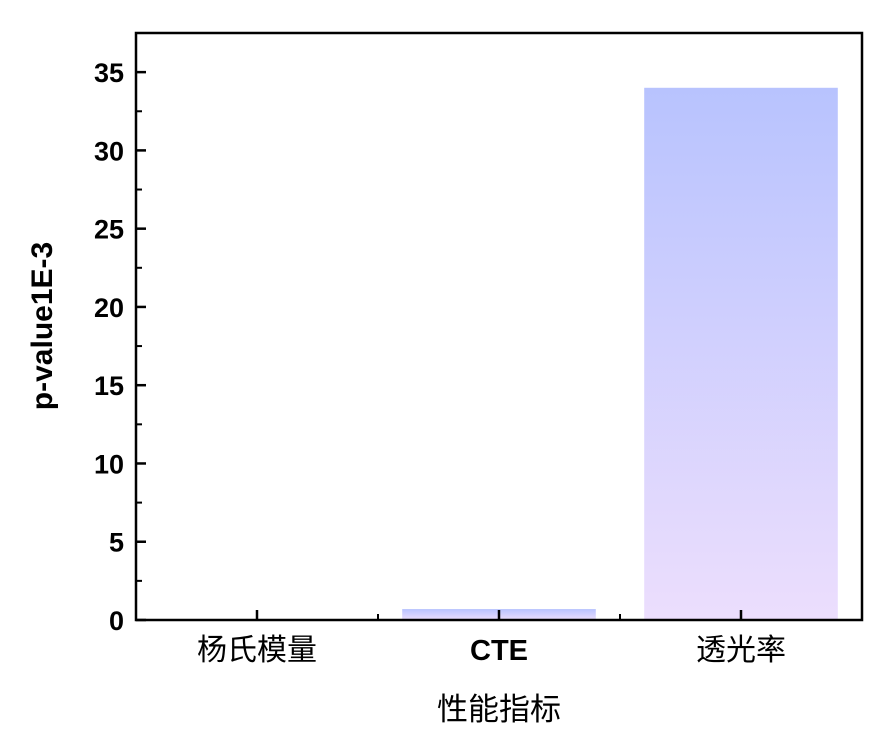 Image resolution: width=895 pixels, height=734 pixels. Describe the element at coordinates (109, 151) in the screenshot. I see `y-tick-label: 30` at that location.